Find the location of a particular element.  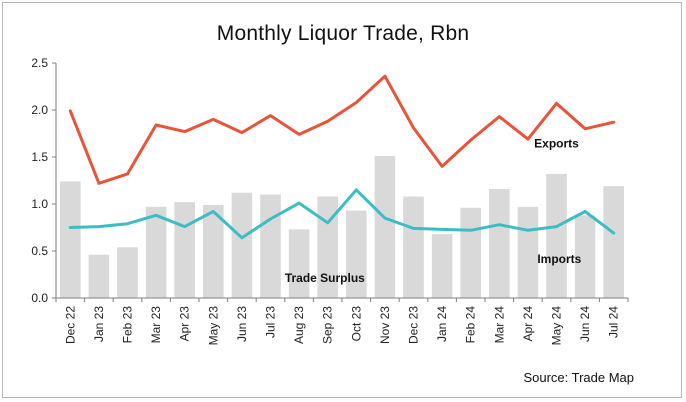

y-tick-label: 2.0 is located at coordinates (39, 110).